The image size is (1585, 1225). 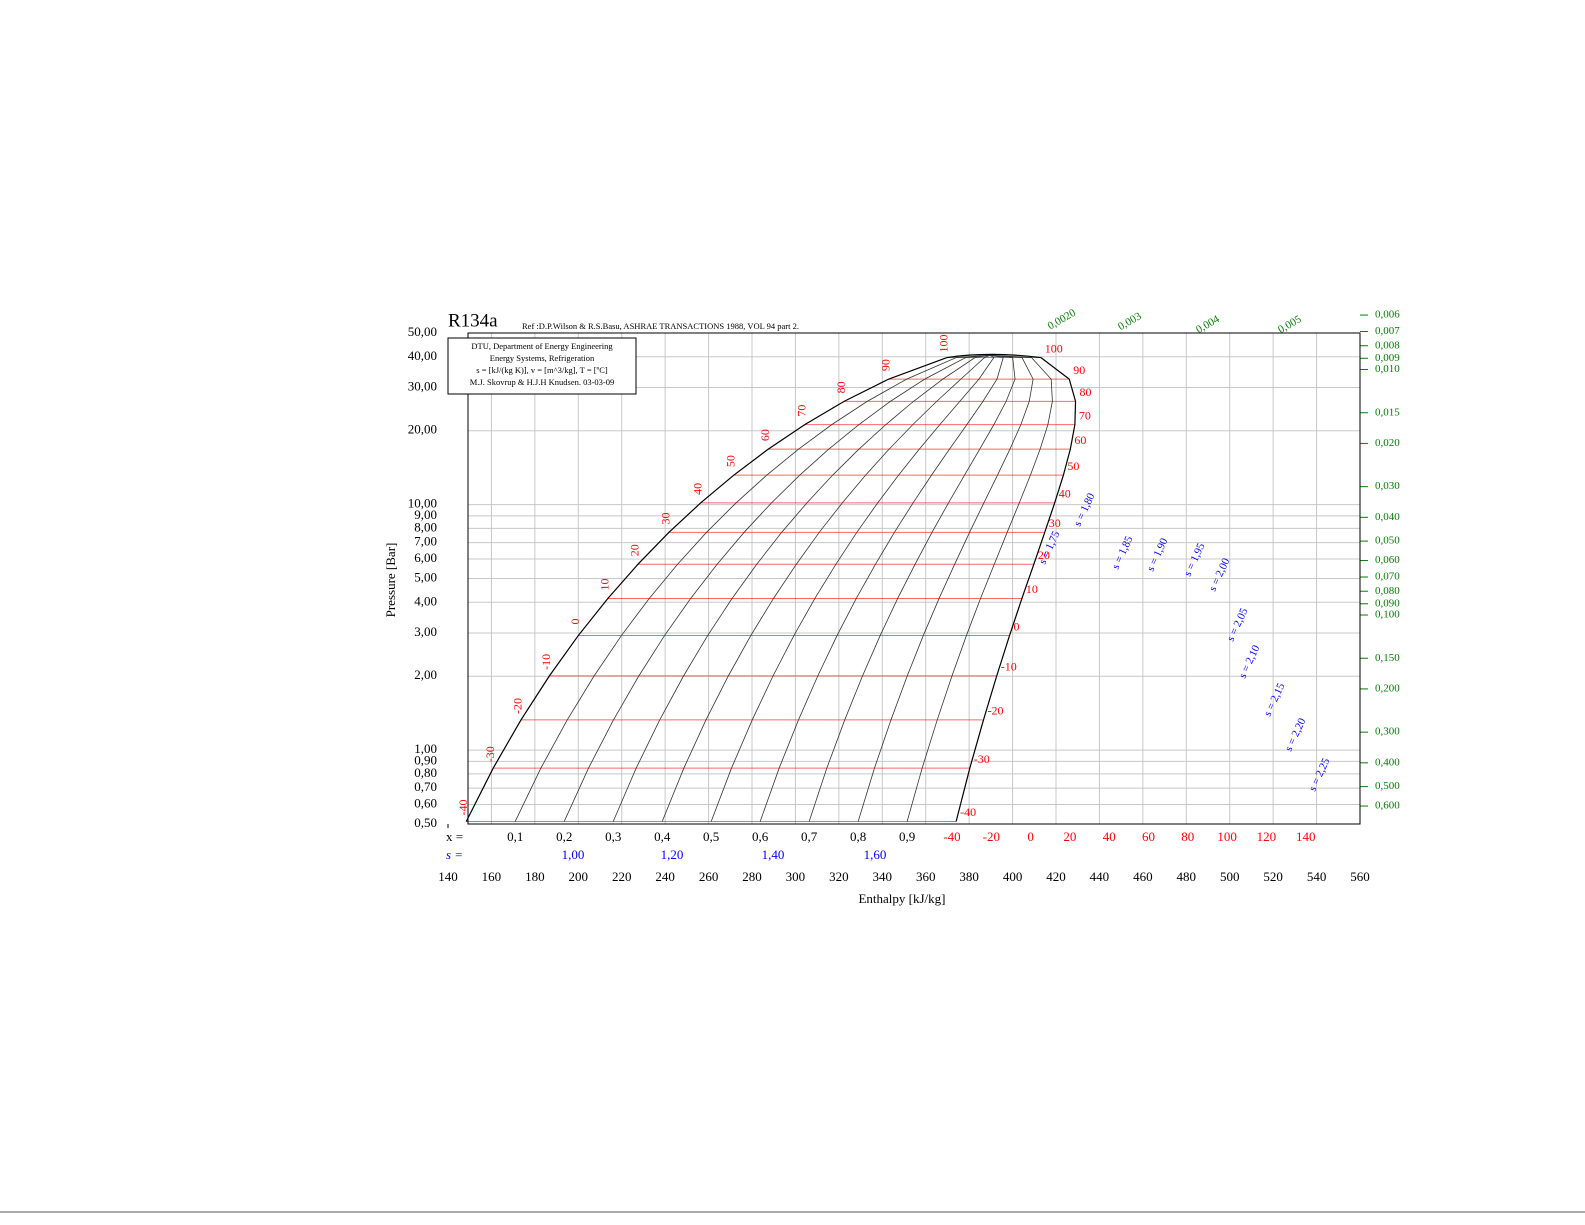 I want to click on critical-region, so click(x=993, y=356).